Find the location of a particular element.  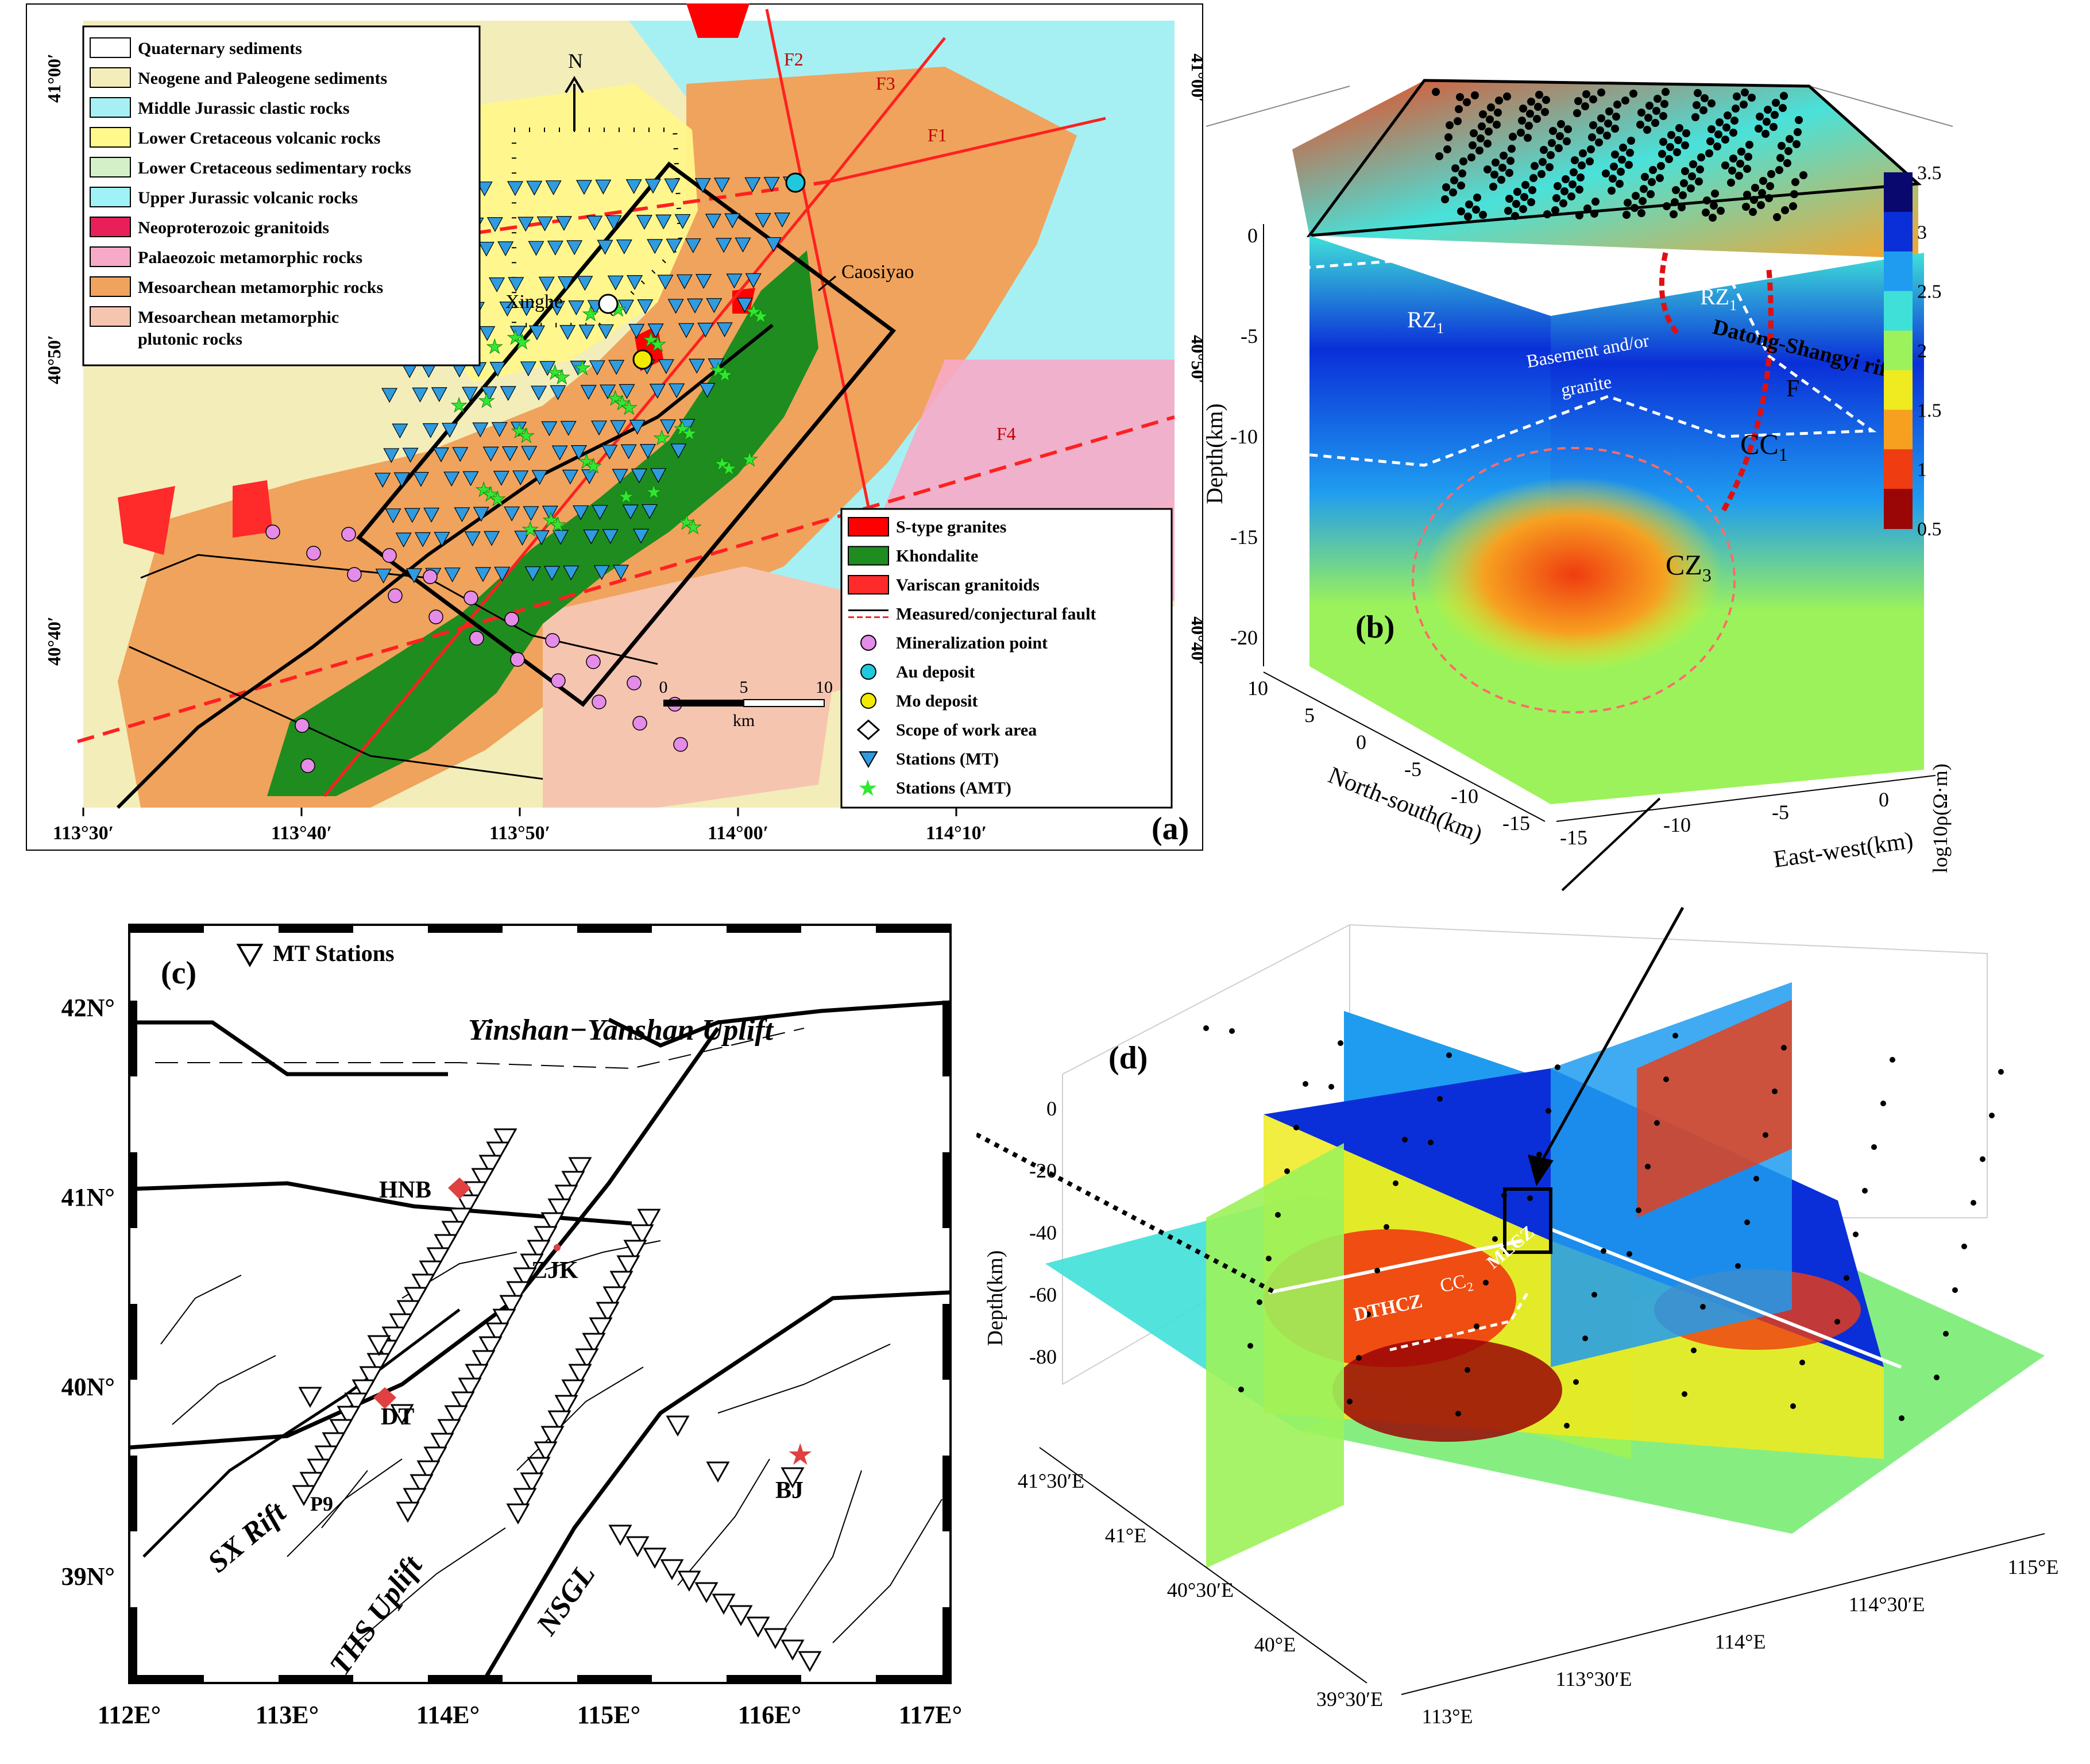

svg-text: 113°E is located at coordinates (1447, 1716).